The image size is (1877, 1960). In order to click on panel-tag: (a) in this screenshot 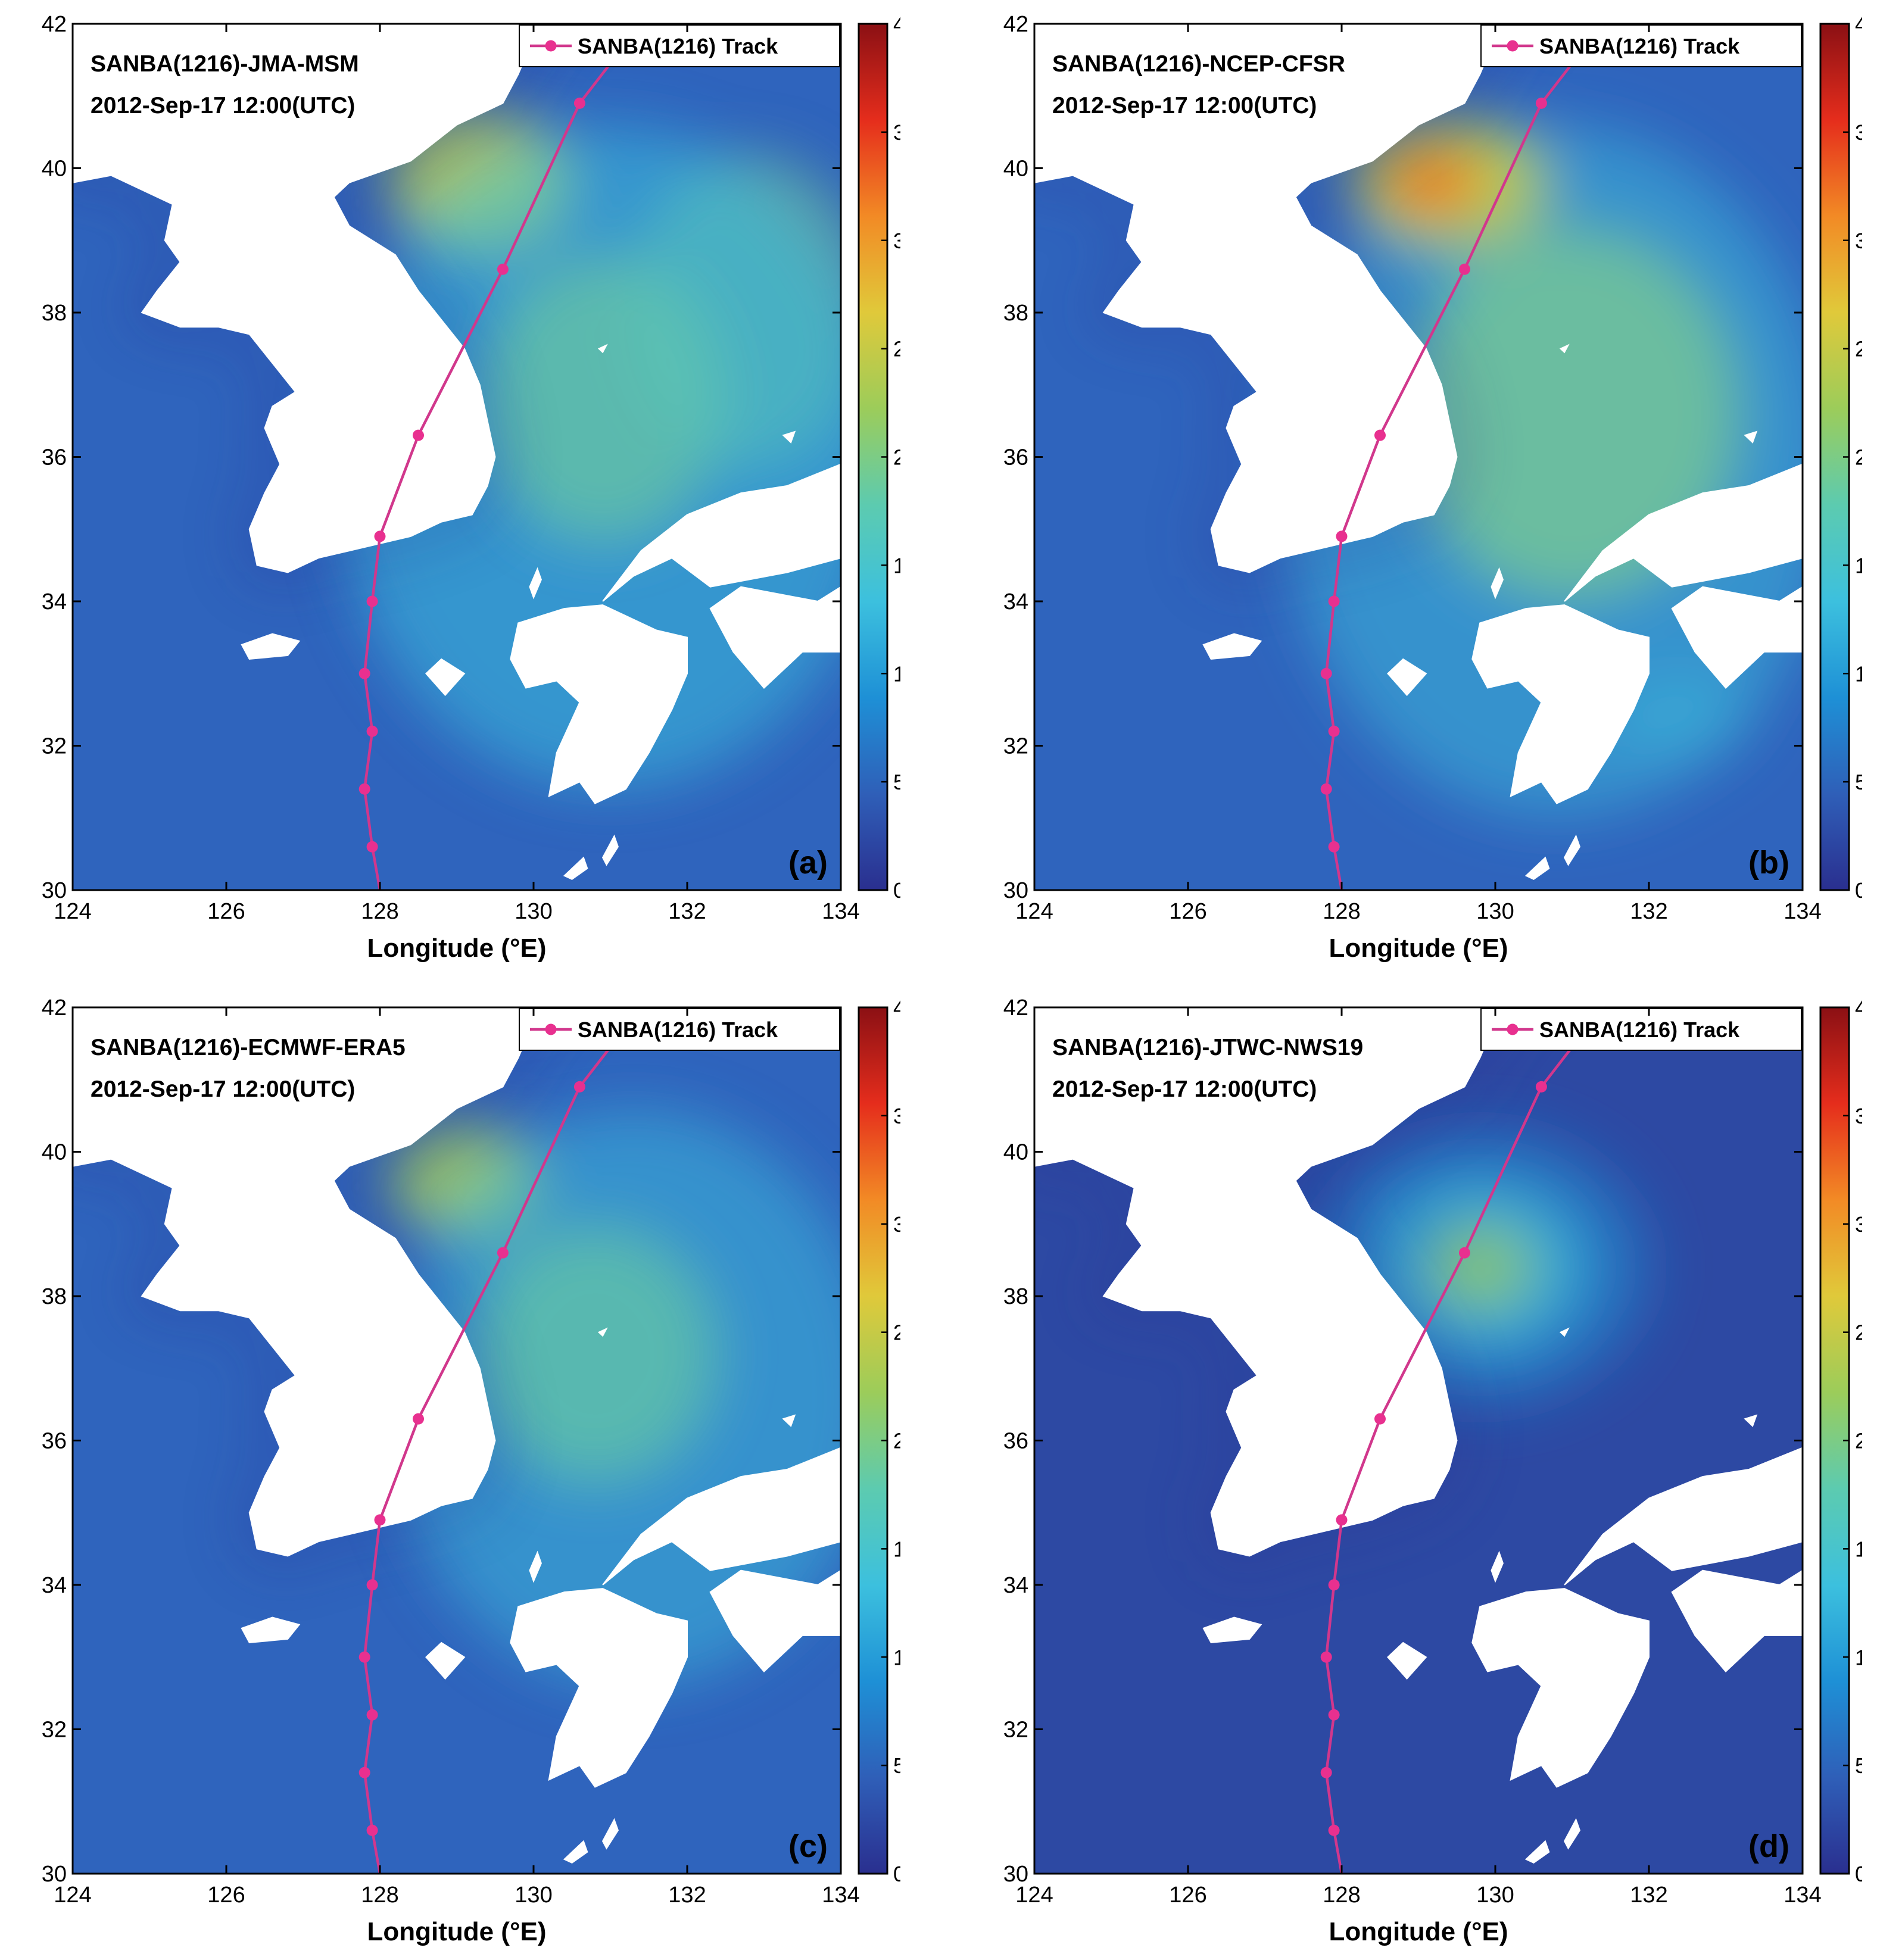, I will do `click(808, 863)`.